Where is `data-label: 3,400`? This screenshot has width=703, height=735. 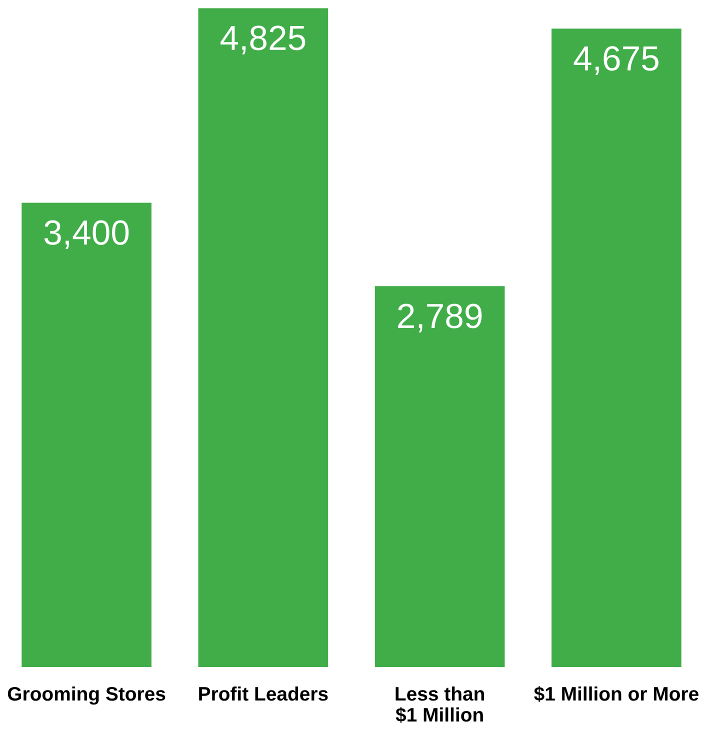
data-label: 3,400 is located at coordinates (86, 234).